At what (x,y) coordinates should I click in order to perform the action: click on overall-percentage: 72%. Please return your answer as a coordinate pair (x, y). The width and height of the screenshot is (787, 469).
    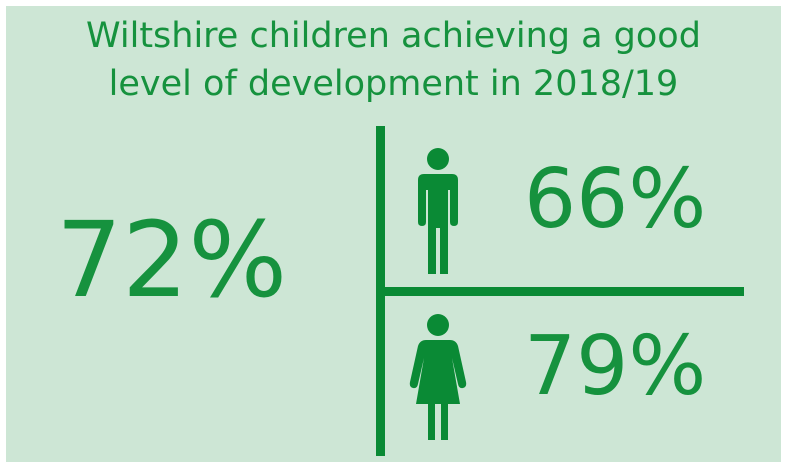
    Looking at the image, I should click on (172, 260).